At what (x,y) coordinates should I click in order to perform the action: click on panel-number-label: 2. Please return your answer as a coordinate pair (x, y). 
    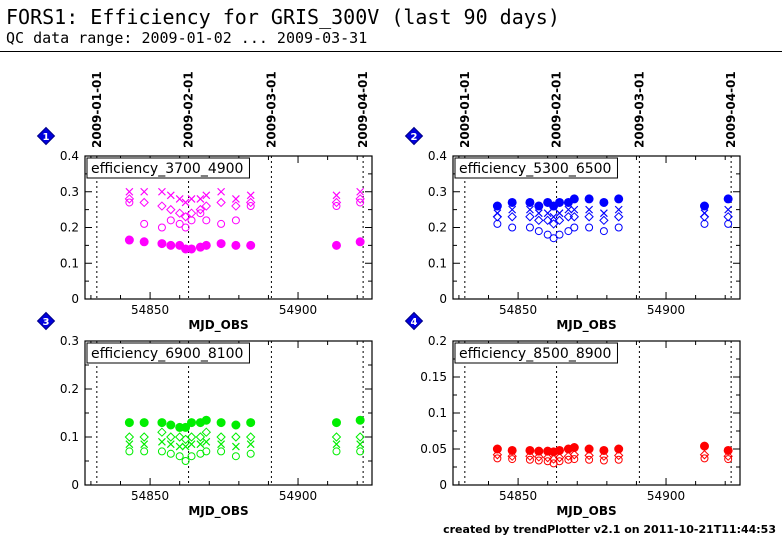
    Looking at the image, I should click on (414, 137).